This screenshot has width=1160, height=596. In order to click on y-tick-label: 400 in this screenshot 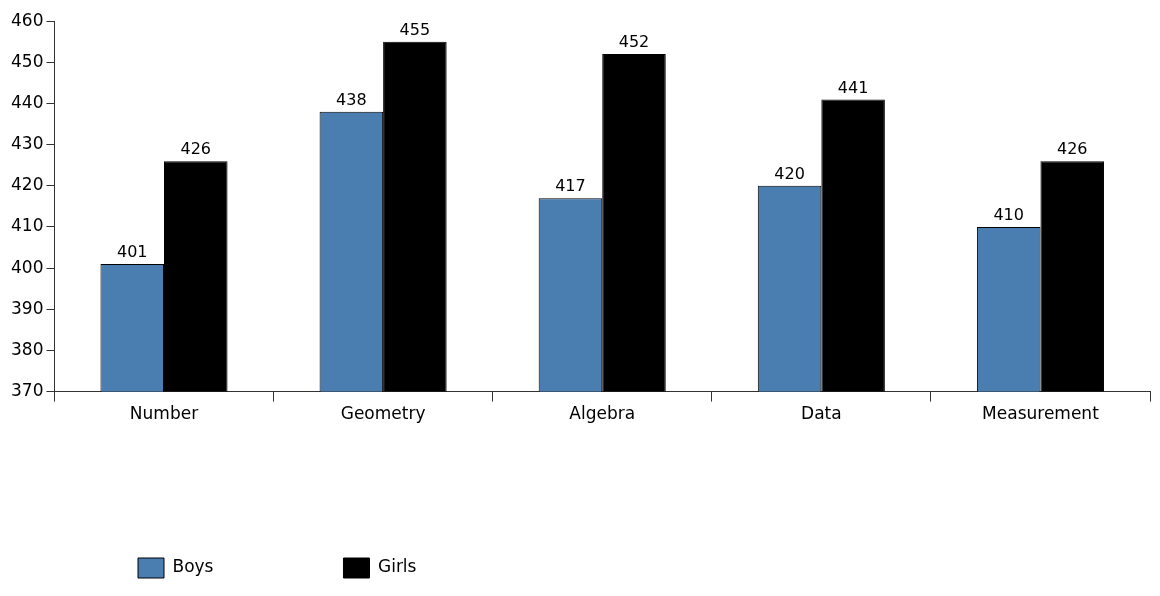, I will do `click(27, 266)`.